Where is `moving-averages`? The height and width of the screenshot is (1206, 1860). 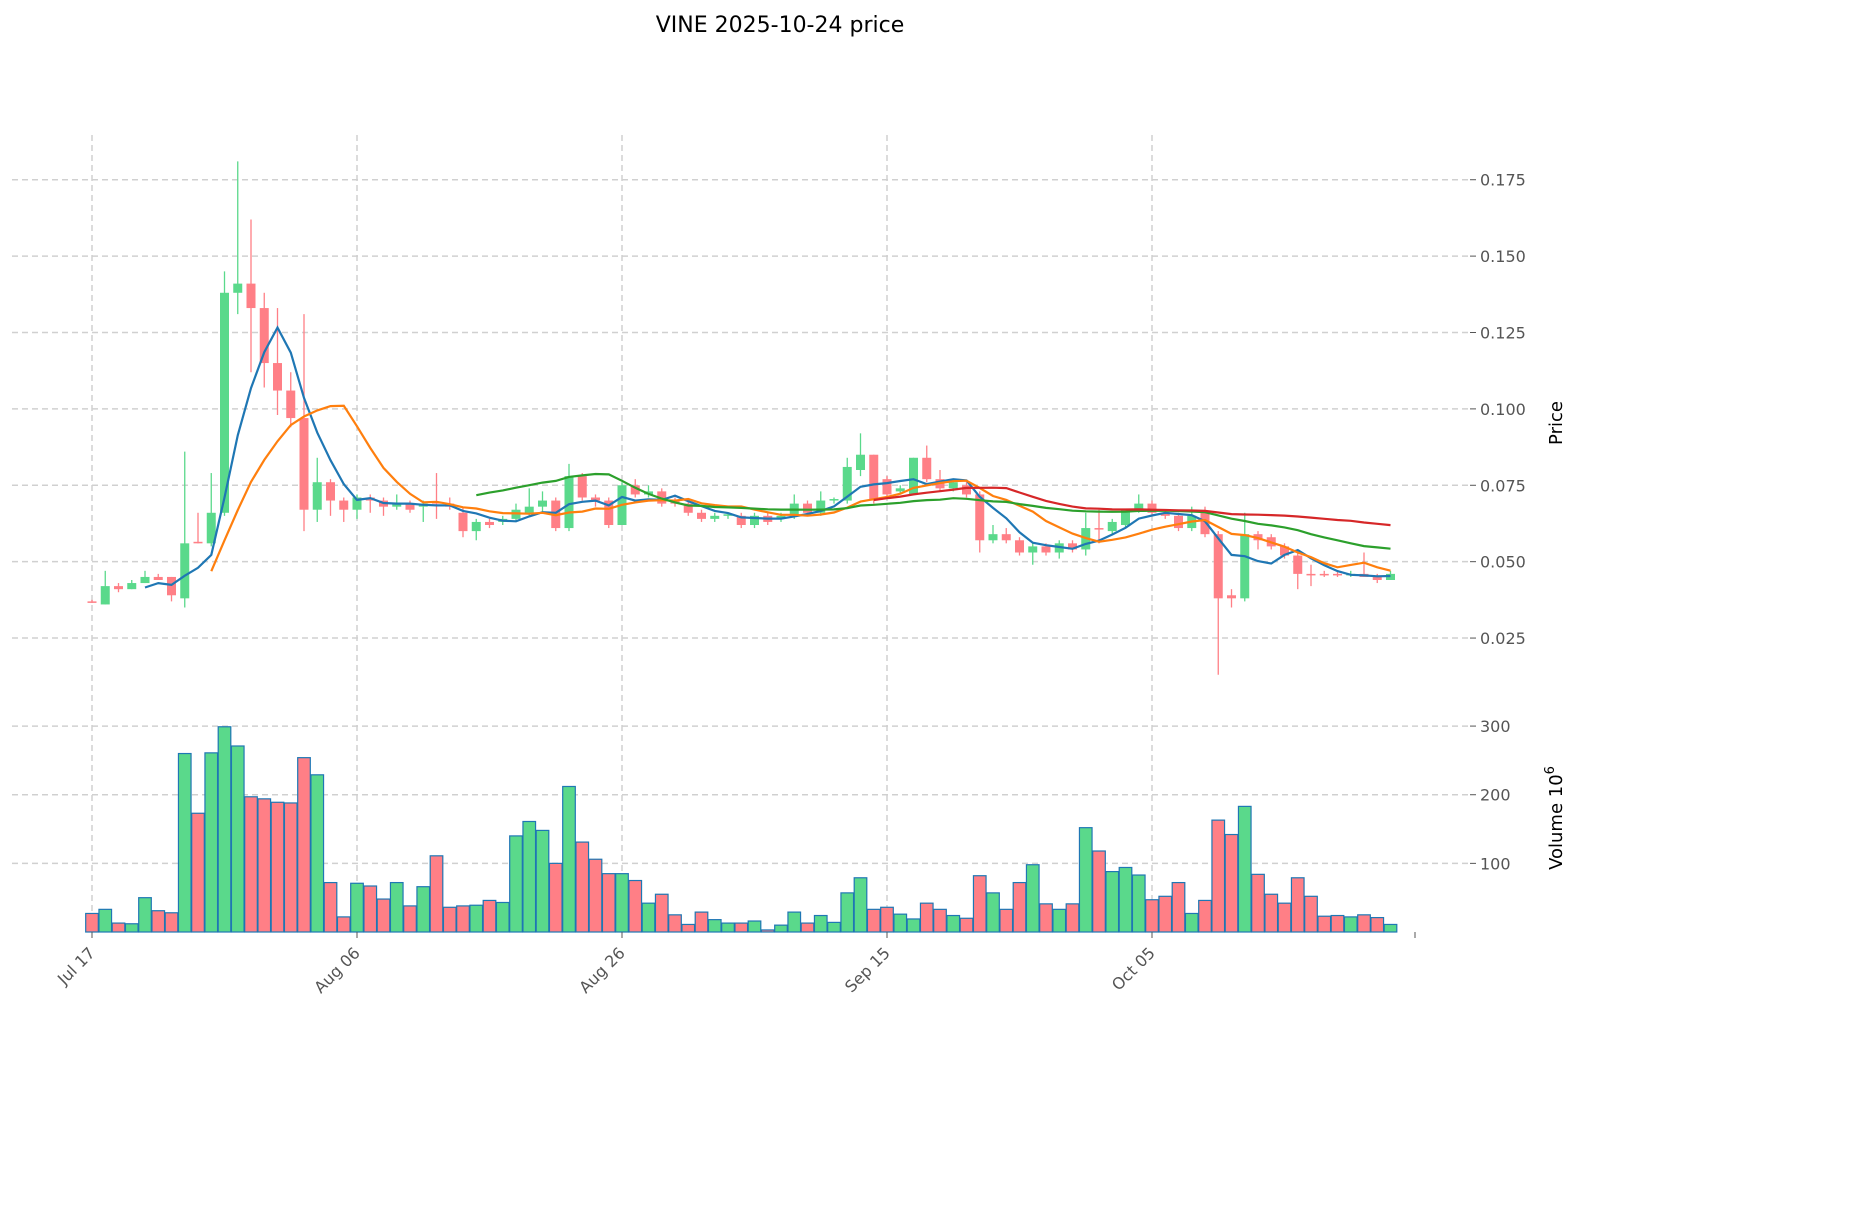
moving-averages is located at coordinates (767, 457).